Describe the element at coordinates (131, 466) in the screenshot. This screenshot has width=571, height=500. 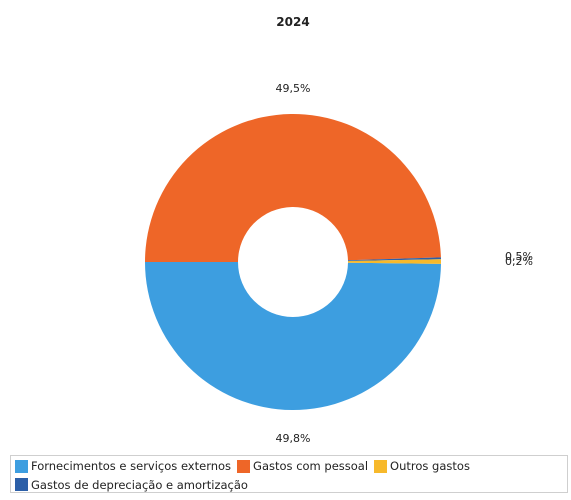
I see `legend-label-1: Fornecimentos e serviços externos` at that location.